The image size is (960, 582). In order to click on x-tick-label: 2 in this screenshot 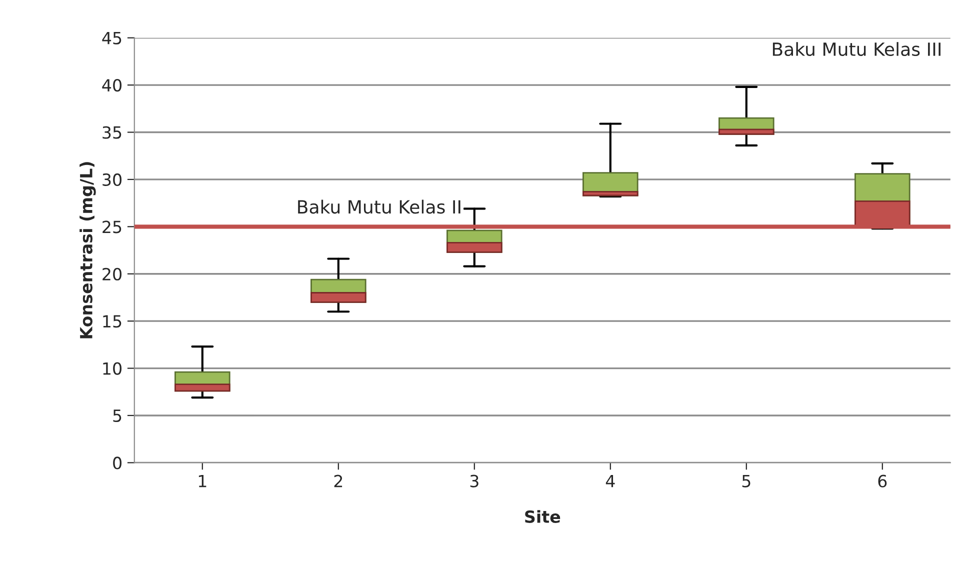, I will do `click(338, 481)`.